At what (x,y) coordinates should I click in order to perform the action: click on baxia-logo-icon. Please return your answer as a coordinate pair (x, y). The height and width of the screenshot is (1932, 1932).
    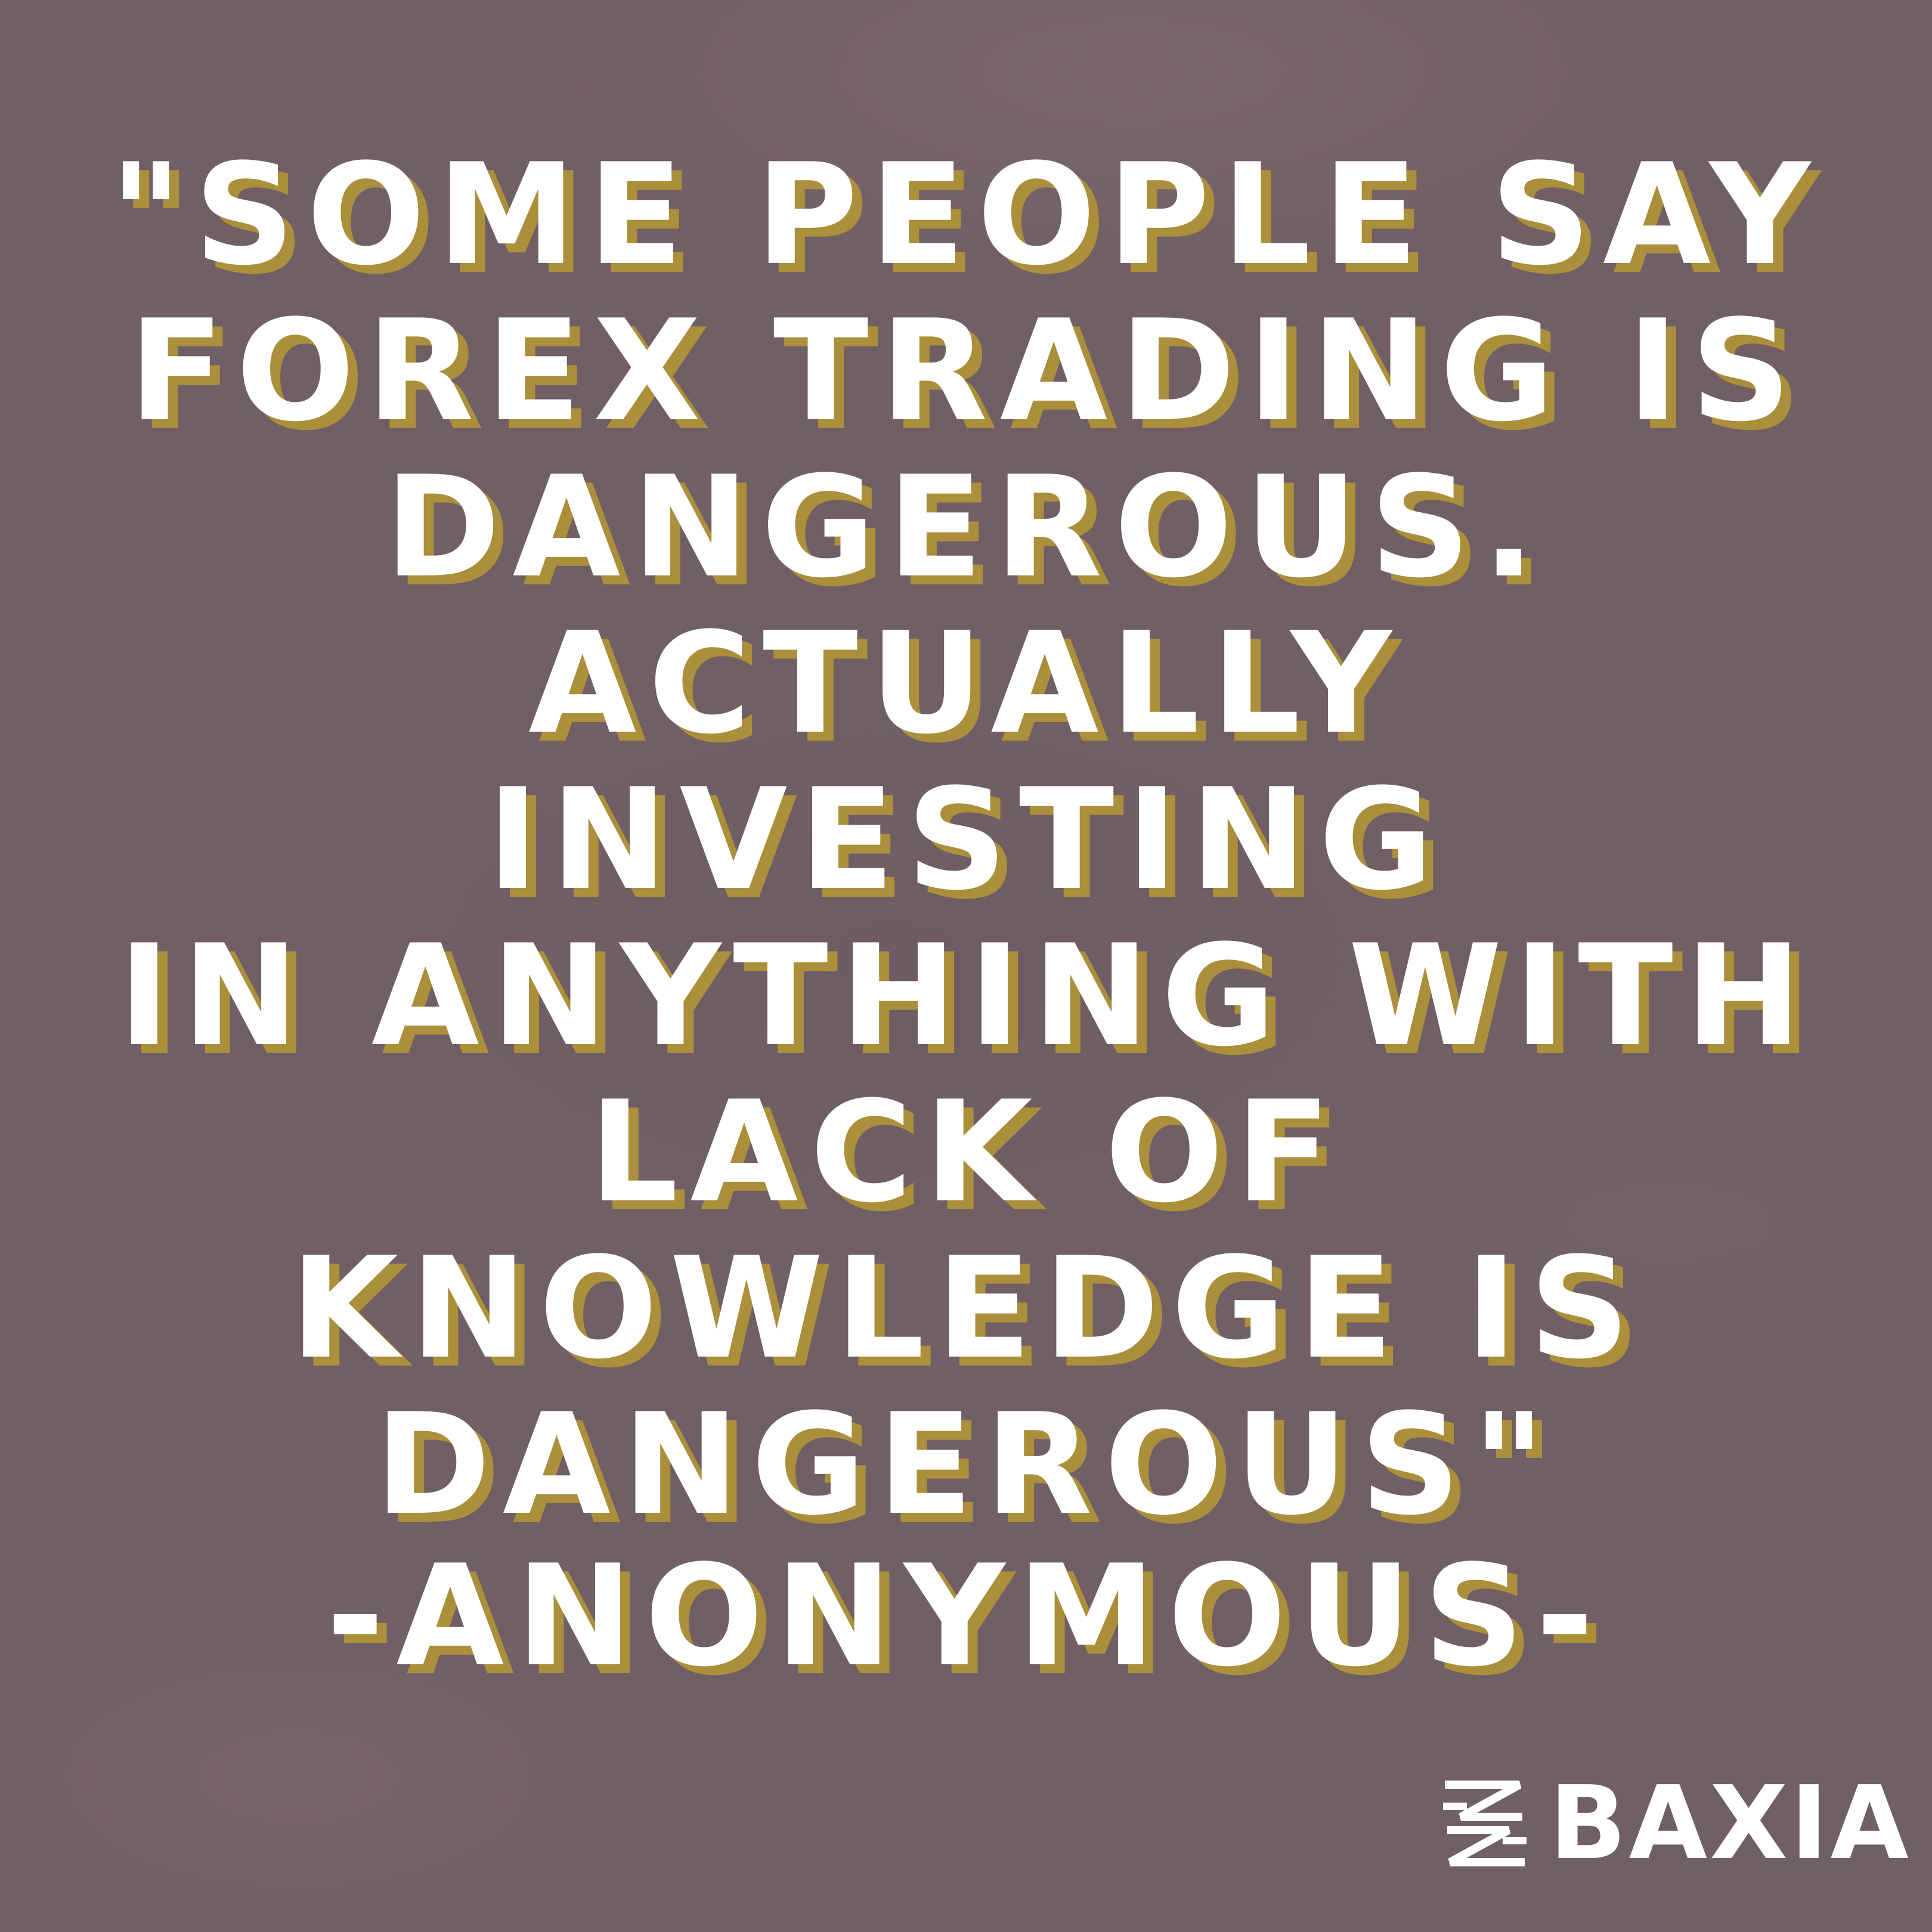
    Looking at the image, I should click on (1485, 1823).